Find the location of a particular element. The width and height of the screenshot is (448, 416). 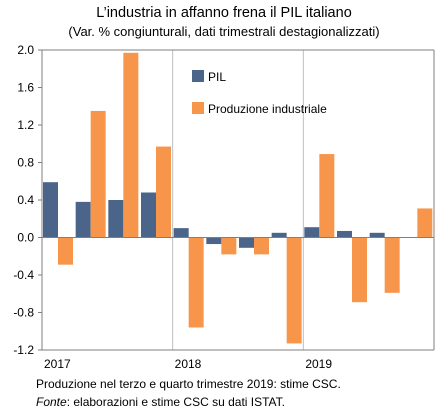

y-tick-label: 0.0 is located at coordinates (25, 238).